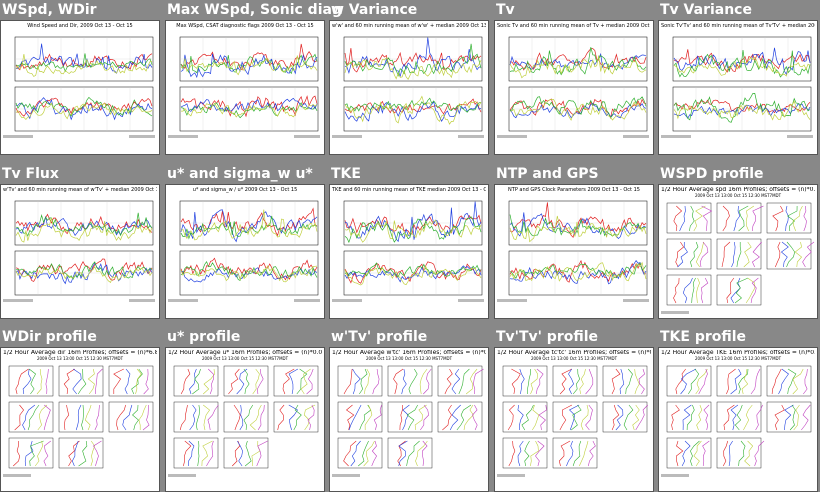 The image size is (820, 492). Describe the element at coordinates (245, 190) in the screenshot. I see `plot-title: u* and sigma_w / u* 2009 Oct 13 - Oct 15` at that location.